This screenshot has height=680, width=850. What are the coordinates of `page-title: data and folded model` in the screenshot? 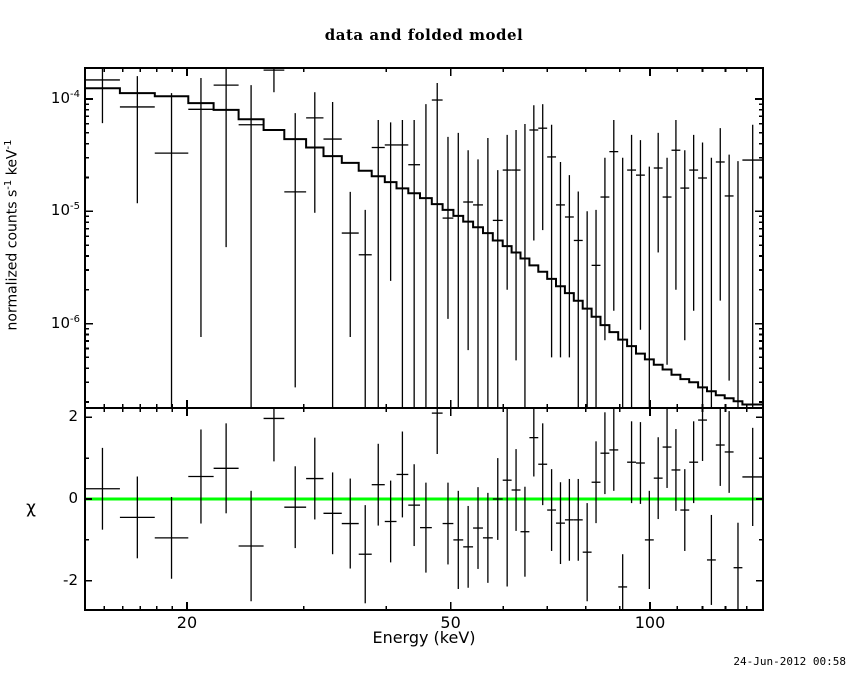 It's located at (424, 35).